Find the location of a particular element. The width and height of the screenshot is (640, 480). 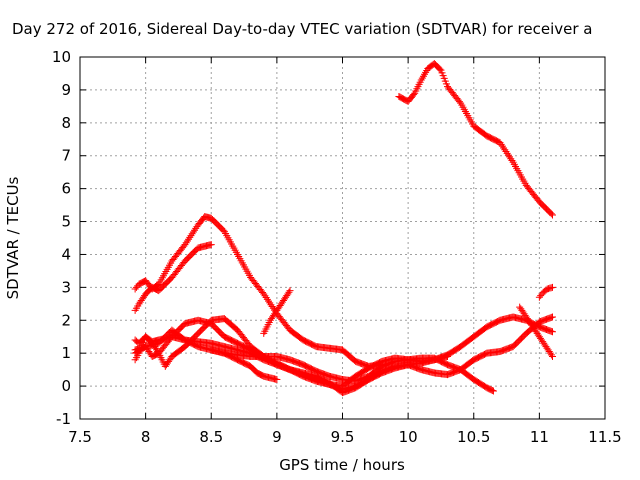

series-sat-h is located at coordinates (314, 360).